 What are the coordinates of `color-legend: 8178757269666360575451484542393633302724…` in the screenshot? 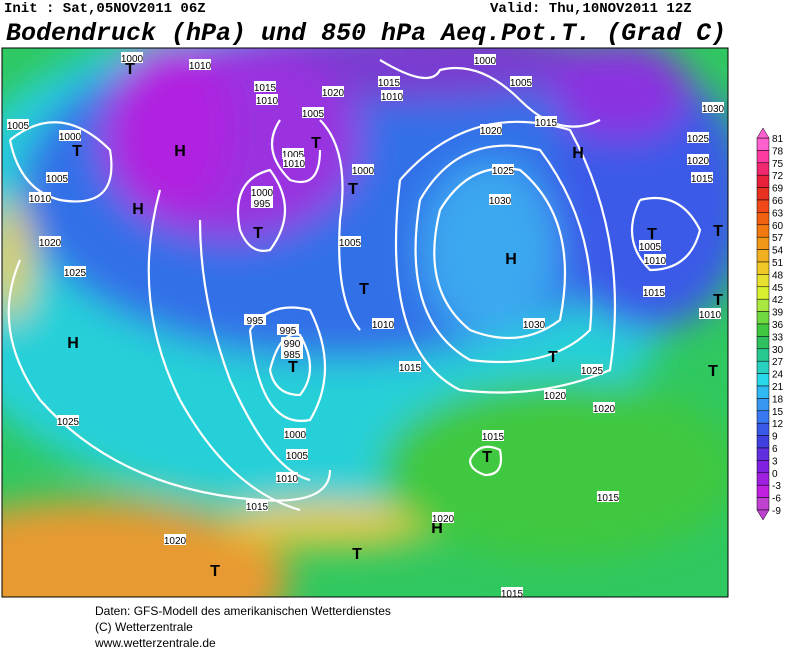 It's located at (770, 324).